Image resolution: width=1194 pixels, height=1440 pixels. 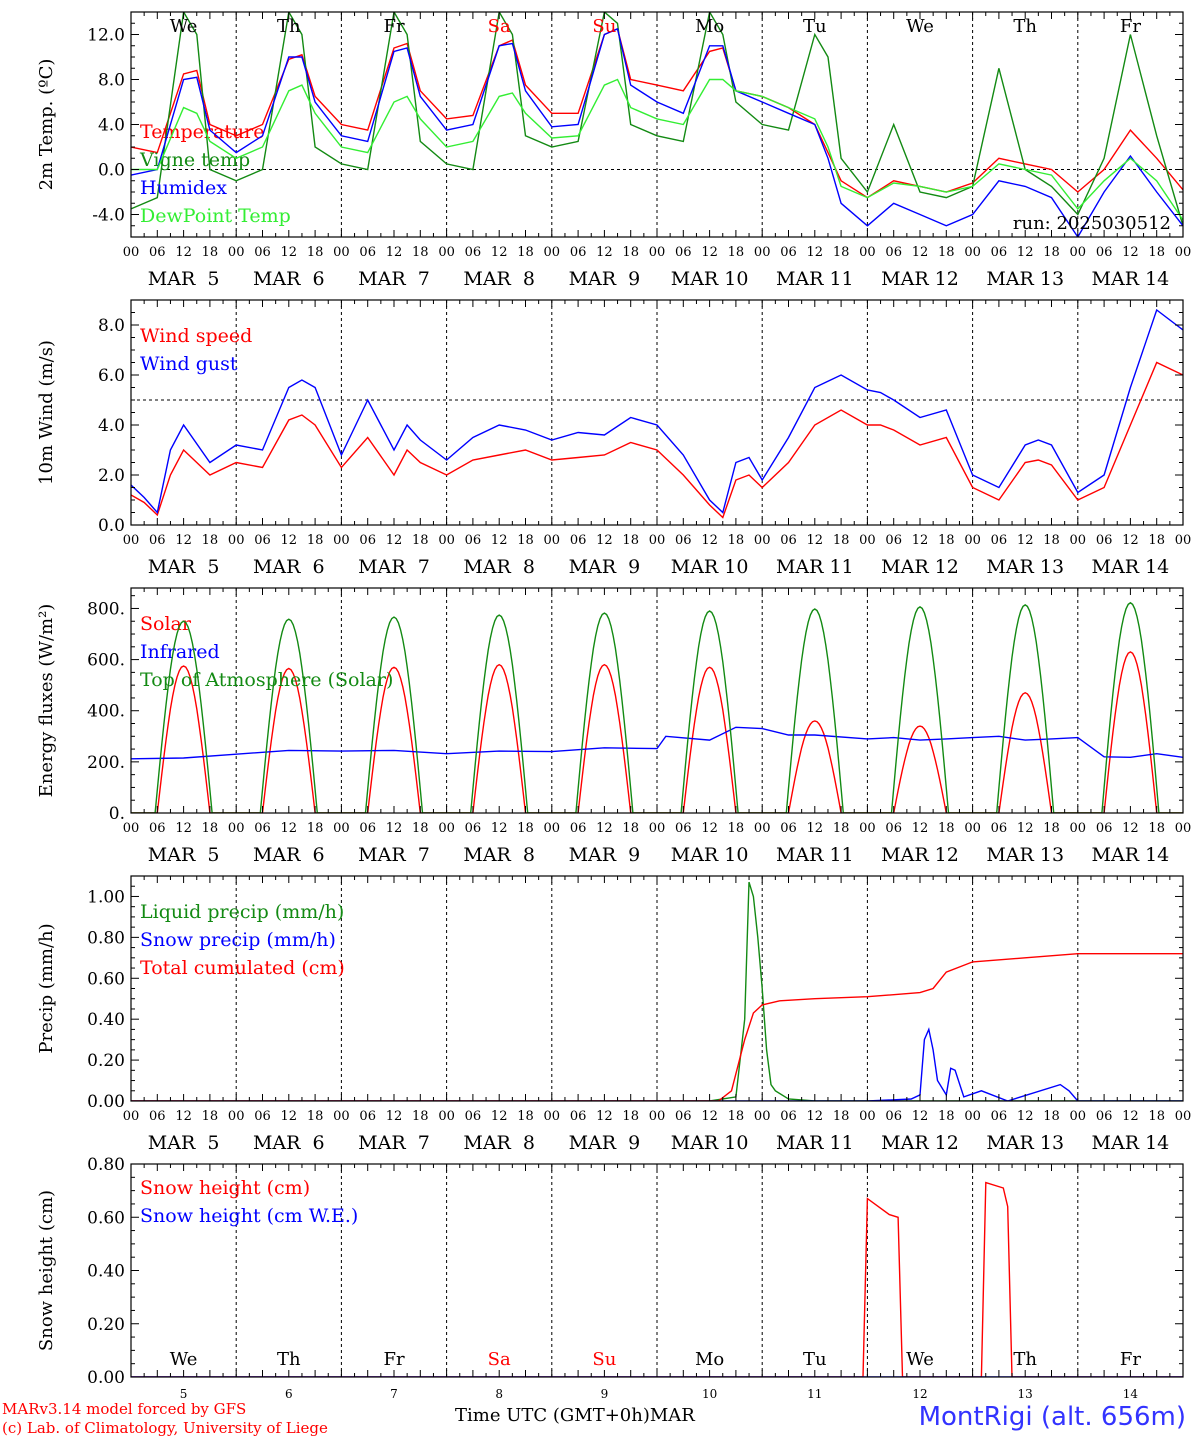 I want to click on legend-entry: Liquid precip (mm/h), so click(x=242, y=912).